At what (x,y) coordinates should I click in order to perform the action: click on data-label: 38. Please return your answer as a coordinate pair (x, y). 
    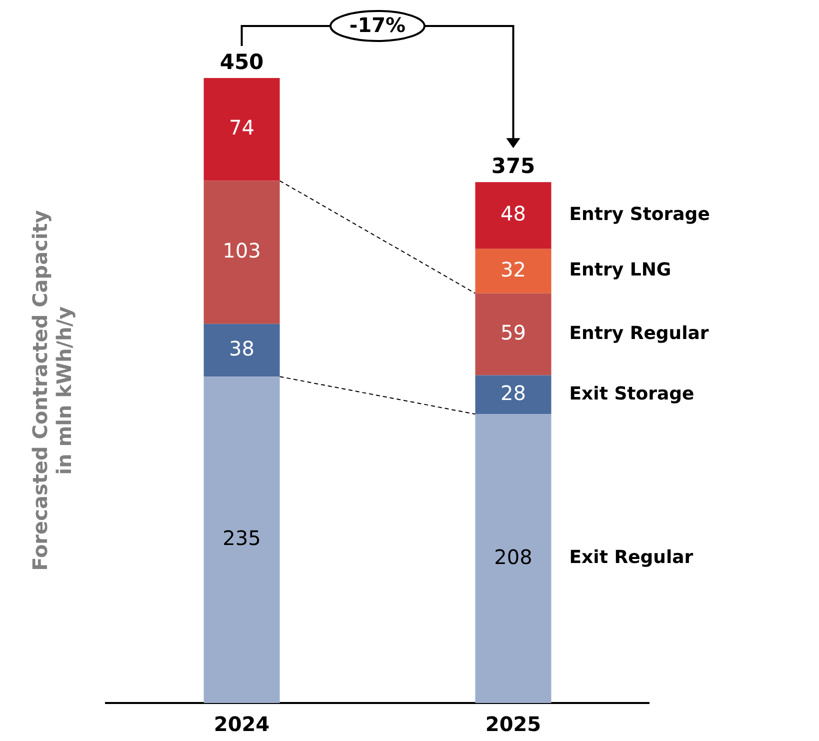
    Looking at the image, I should click on (241, 348).